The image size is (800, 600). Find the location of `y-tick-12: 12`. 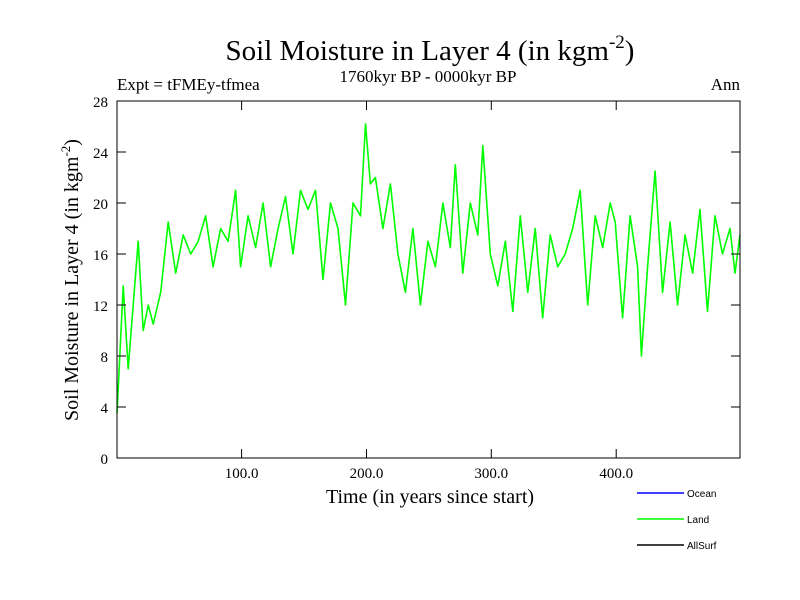

y-tick-12: 12 is located at coordinates (416, 307).